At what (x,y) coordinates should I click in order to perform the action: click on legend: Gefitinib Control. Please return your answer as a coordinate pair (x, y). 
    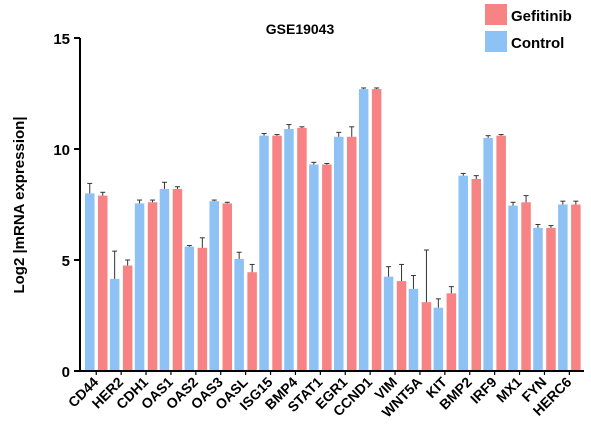
    Looking at the image, I should click on (528, 28).